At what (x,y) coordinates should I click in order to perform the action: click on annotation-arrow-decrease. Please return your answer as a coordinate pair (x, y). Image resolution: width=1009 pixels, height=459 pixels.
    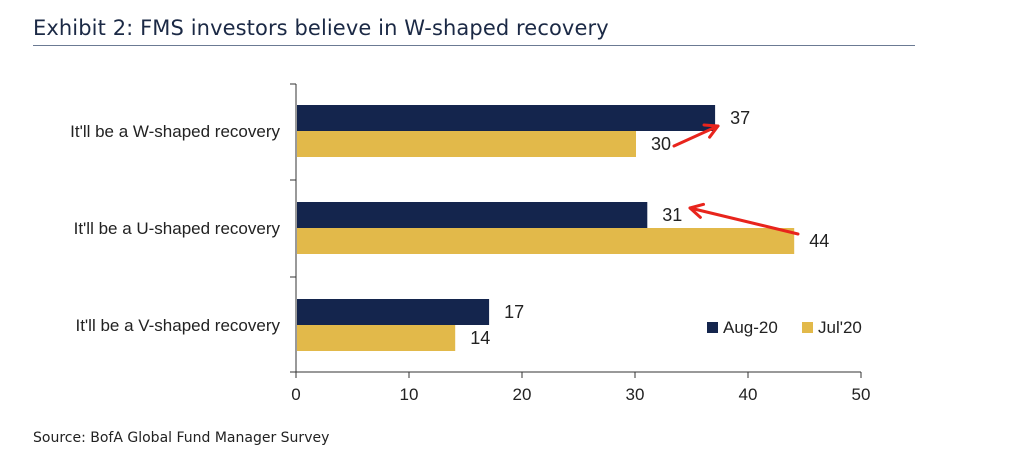
    Looking at the image, I should click on (744, 221).